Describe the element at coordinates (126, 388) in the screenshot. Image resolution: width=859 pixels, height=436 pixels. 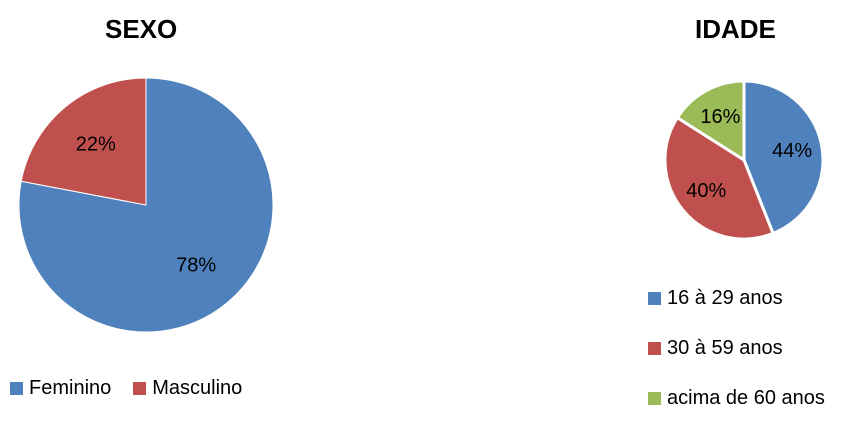
I see `sexo-legend: Feminino Masculino` at that location.